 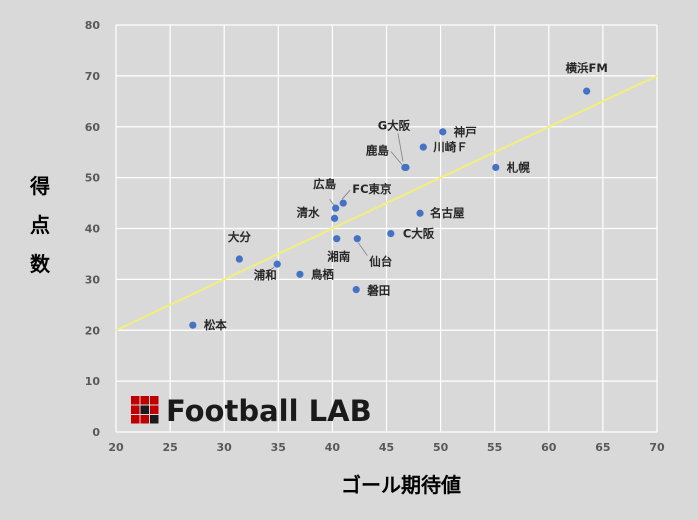 I want to click on leader-lines, so click(x=335, y=203).